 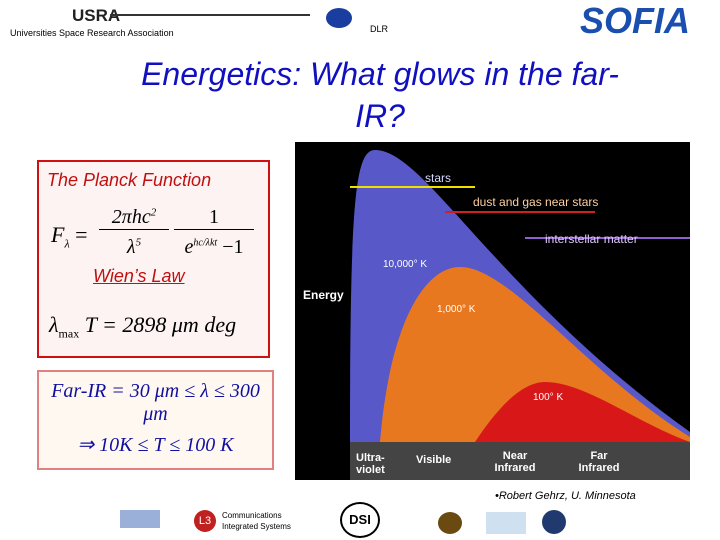 I want to click on num2: 1, so click(x=214, y=218).